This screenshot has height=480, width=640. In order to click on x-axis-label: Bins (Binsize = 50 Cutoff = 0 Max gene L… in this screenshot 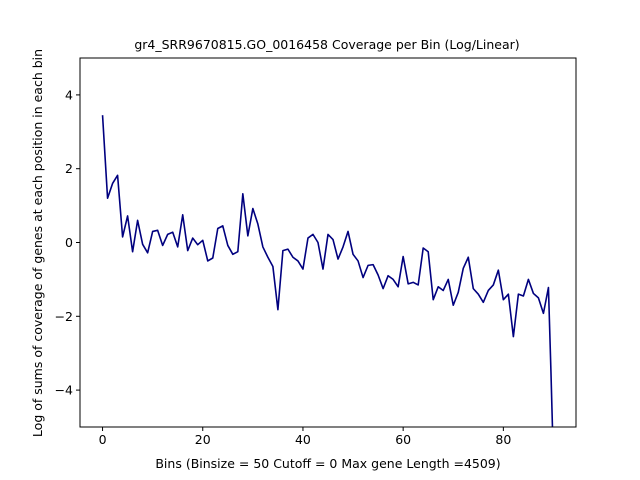, I will do `click(327, 463)`.